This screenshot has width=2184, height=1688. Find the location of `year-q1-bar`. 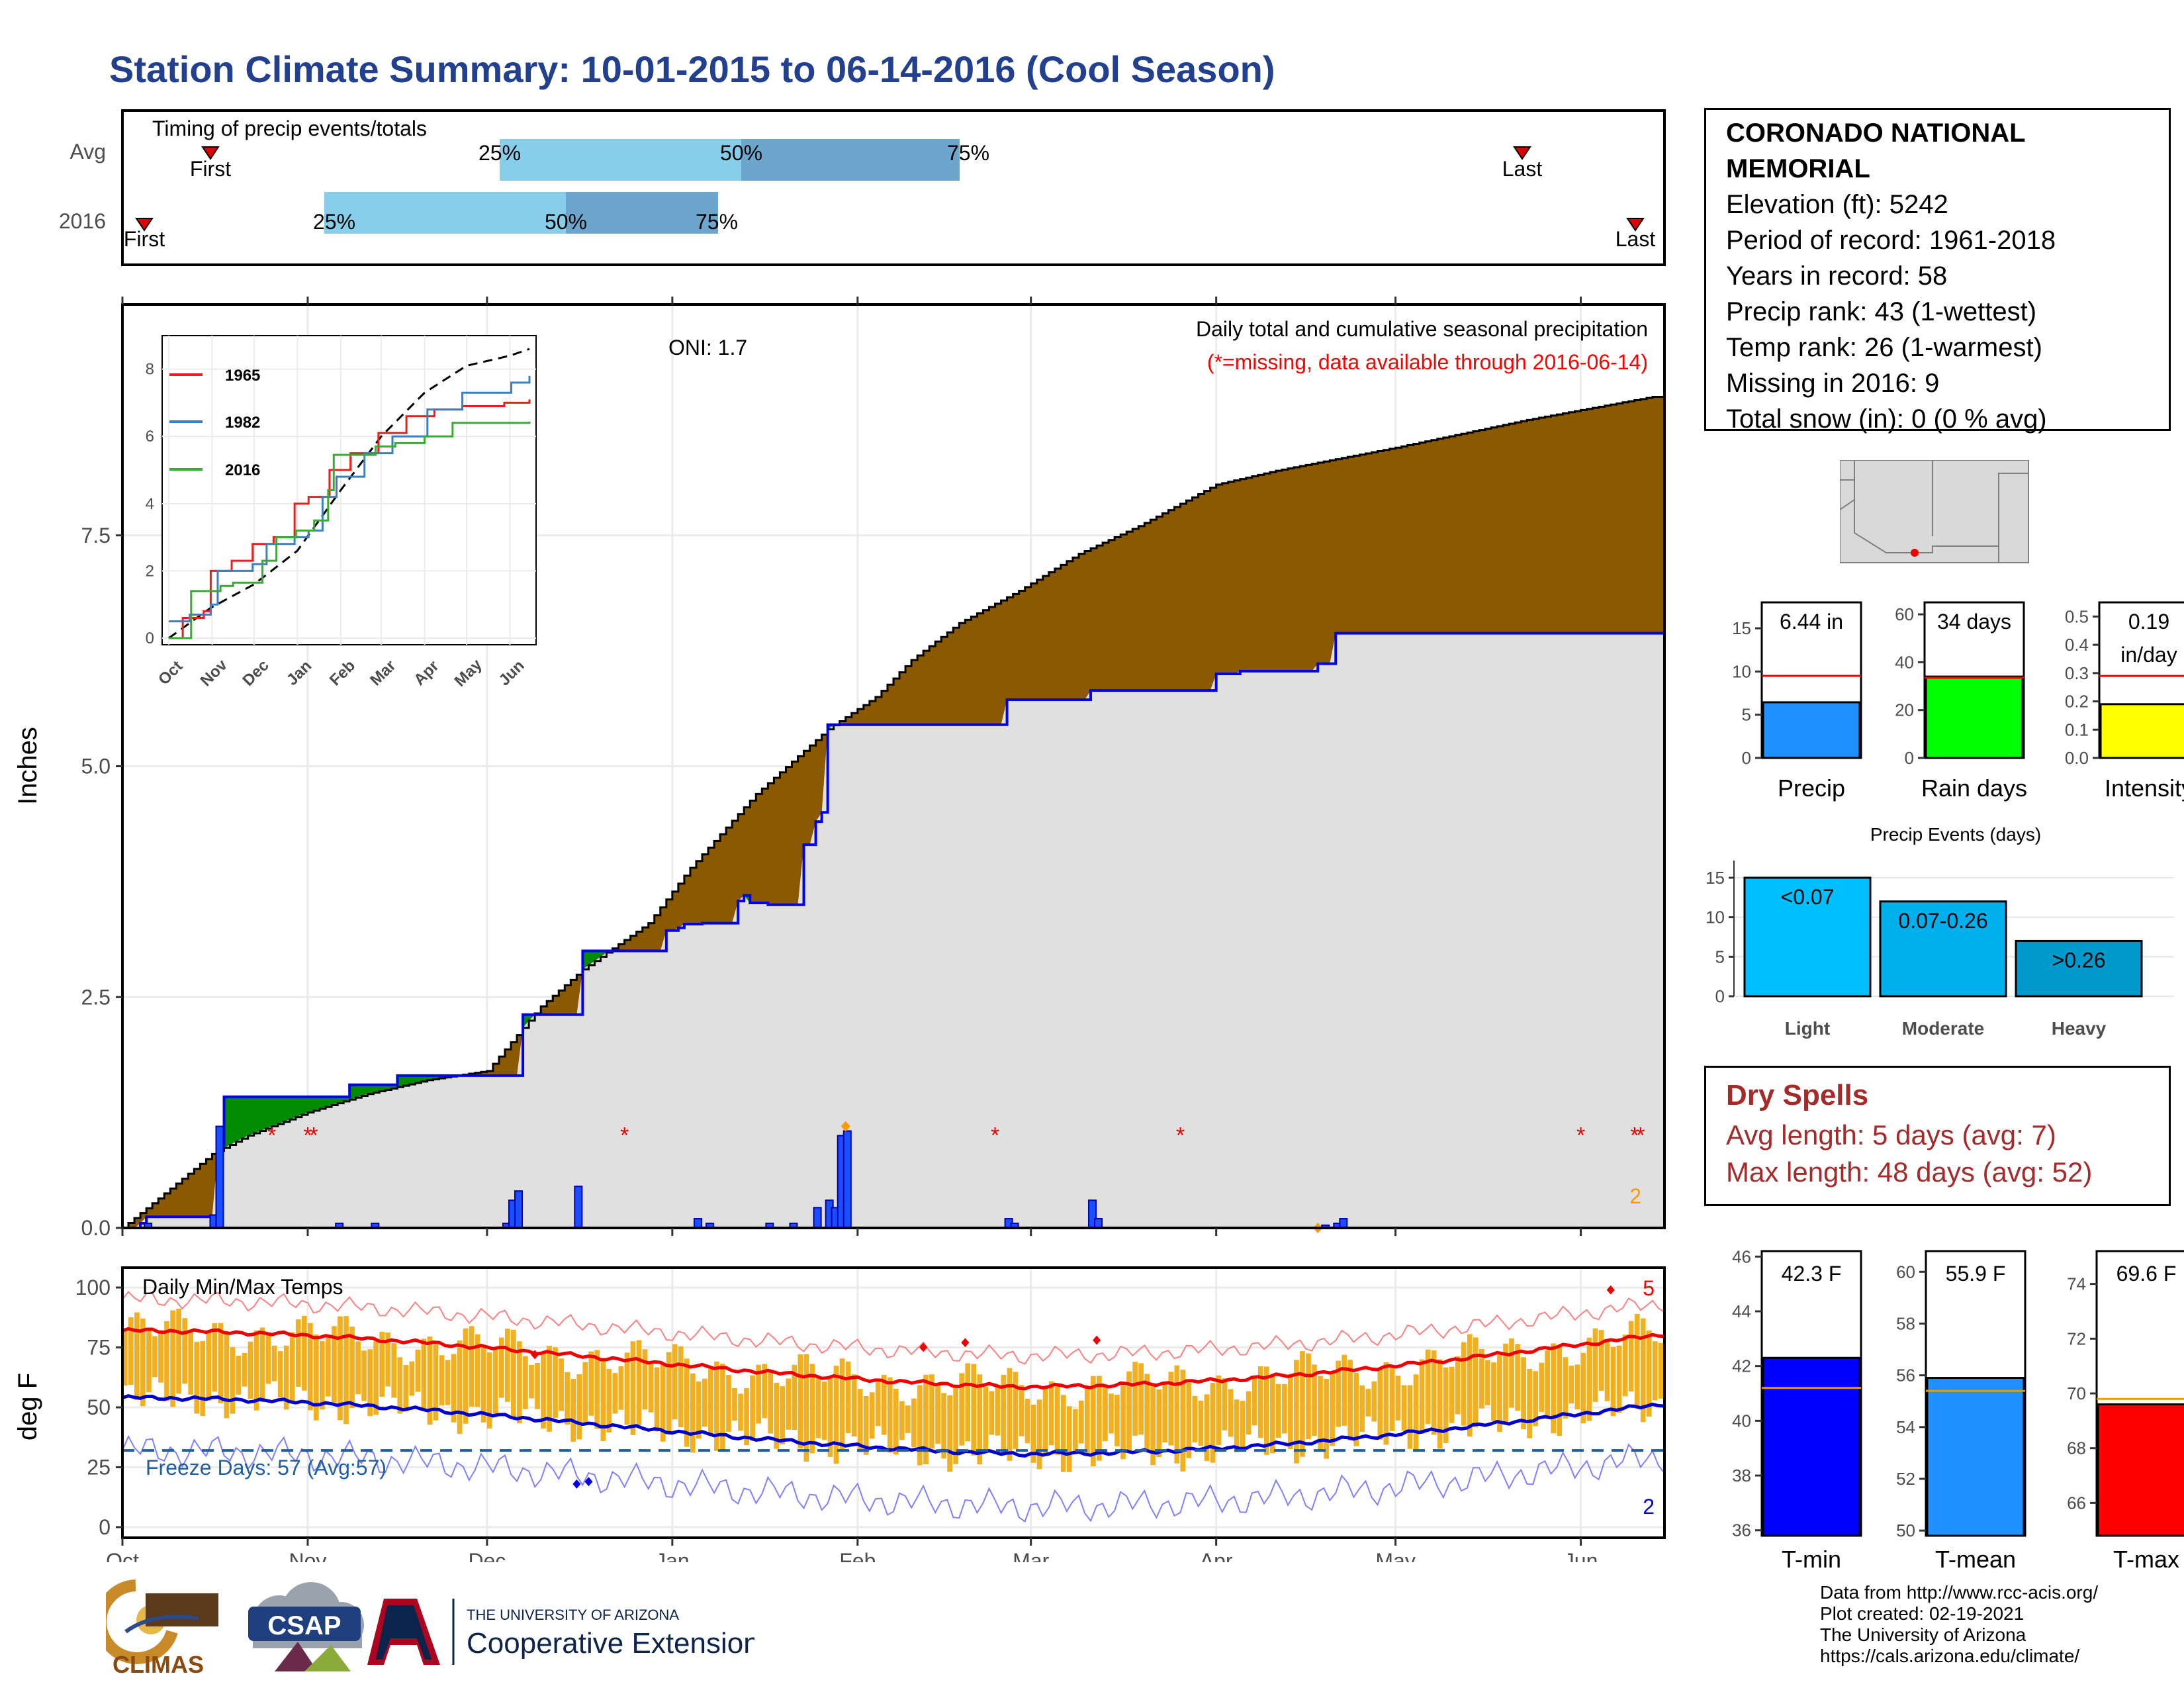

year-q1-bar is located at coordinates (445, 213).